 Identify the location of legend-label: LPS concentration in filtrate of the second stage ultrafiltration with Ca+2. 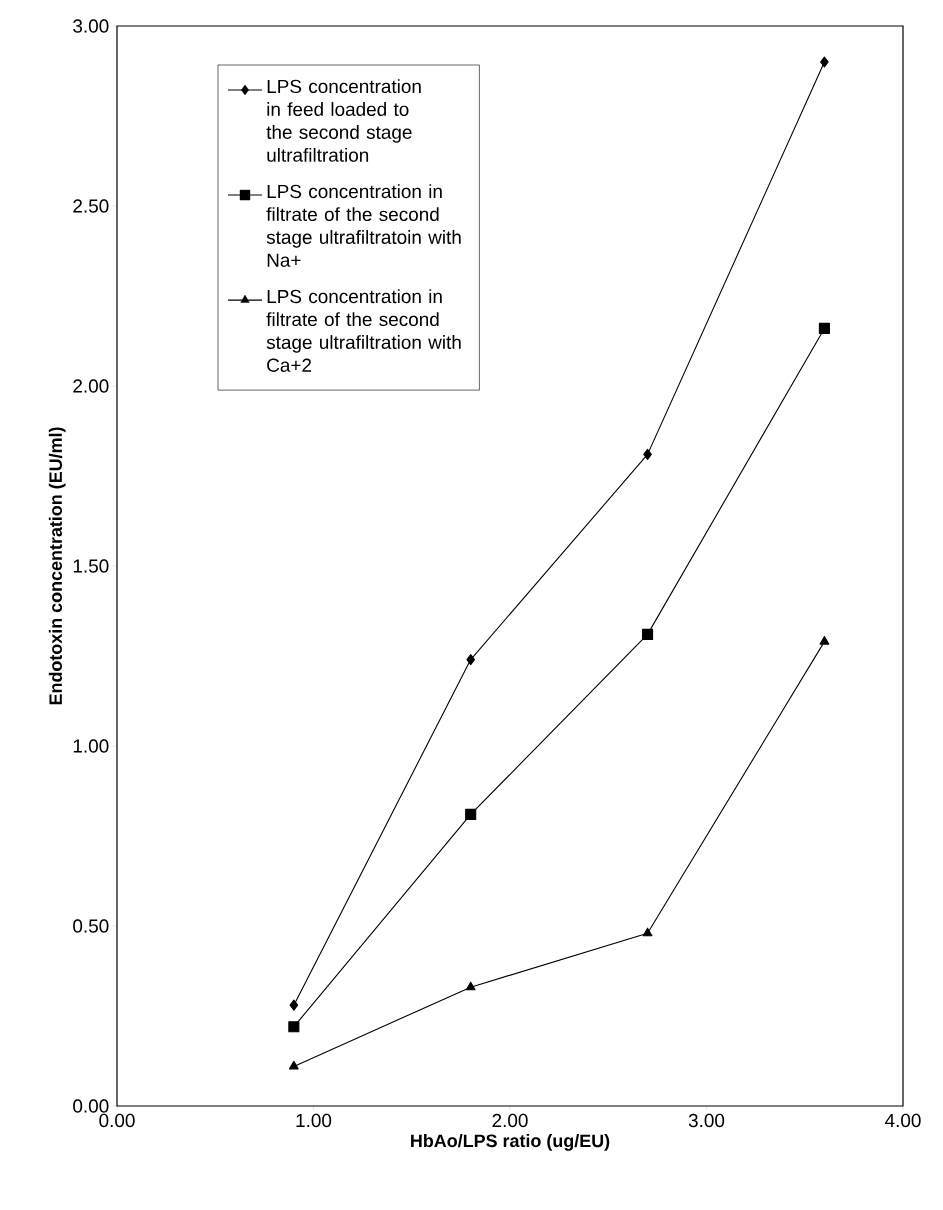
(363, 330).